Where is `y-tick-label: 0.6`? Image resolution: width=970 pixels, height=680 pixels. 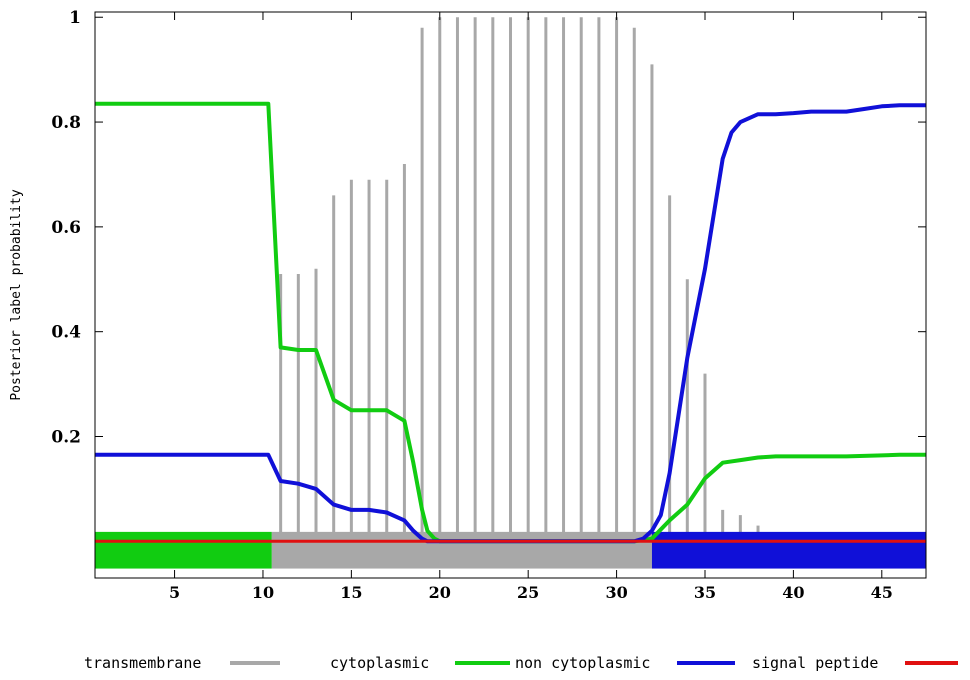
y-tick-label: 0.6 is located at coordinates (66, 228).